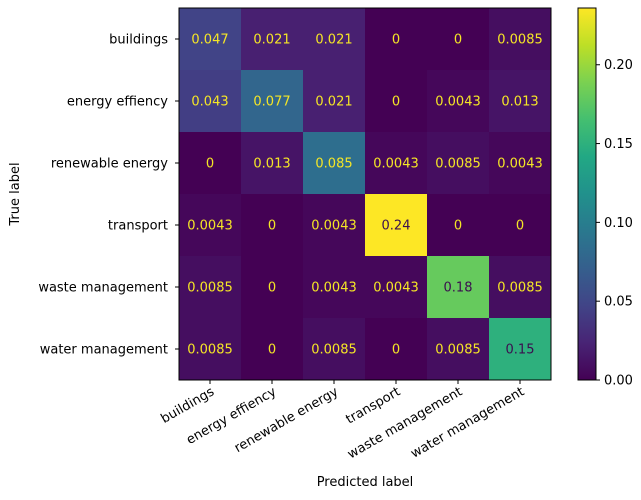 This screenshot has height=500, width=641. I want to click on colorbar-tick-label: 0.10, so click(618, 223).